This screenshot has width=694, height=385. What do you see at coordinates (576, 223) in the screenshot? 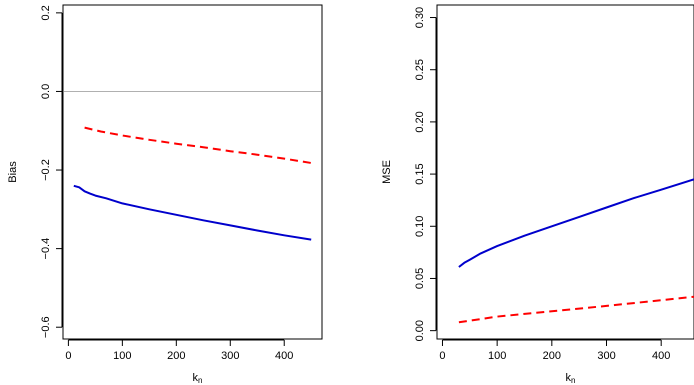
I see `mse-series-blue-solid` at bounding box center [576, 223].